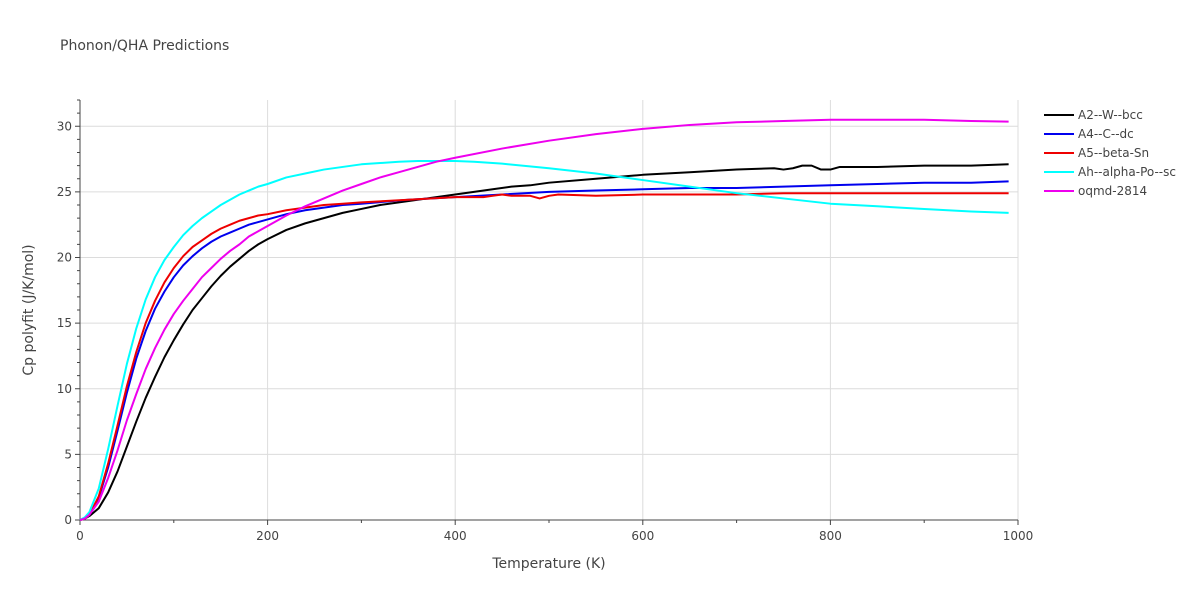 This screenshot has width=1200, height=600. I want to click on y-tick-label: 15, so click(64, 323).